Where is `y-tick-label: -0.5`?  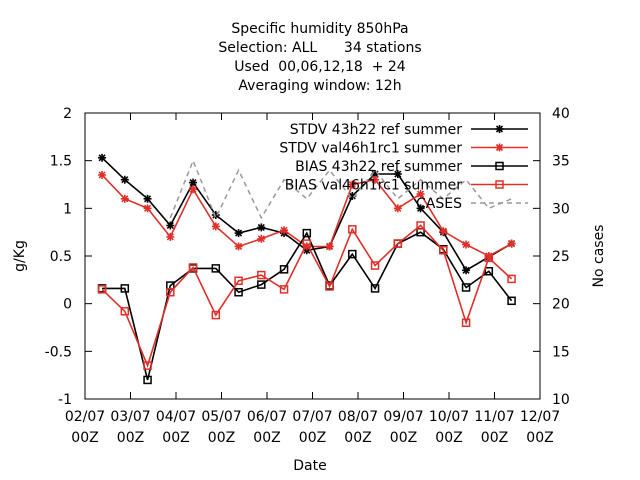 y-tick-label: -0.5 is located at coordinates (58, 352).